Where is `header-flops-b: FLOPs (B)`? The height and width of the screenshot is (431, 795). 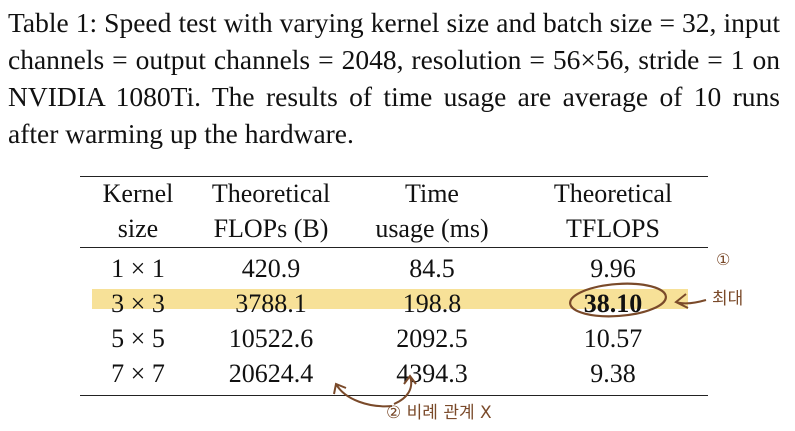
header-flops-b: FLOPs (B) is located at coordinates (271, 229).